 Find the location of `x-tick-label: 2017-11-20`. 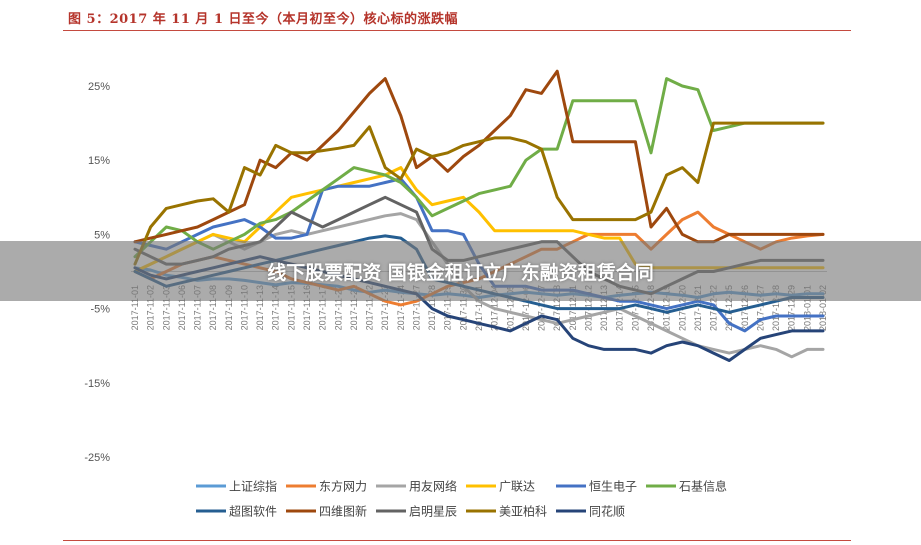

x-tick-label: 2017-11-20 is located at coordinates (338, 307).